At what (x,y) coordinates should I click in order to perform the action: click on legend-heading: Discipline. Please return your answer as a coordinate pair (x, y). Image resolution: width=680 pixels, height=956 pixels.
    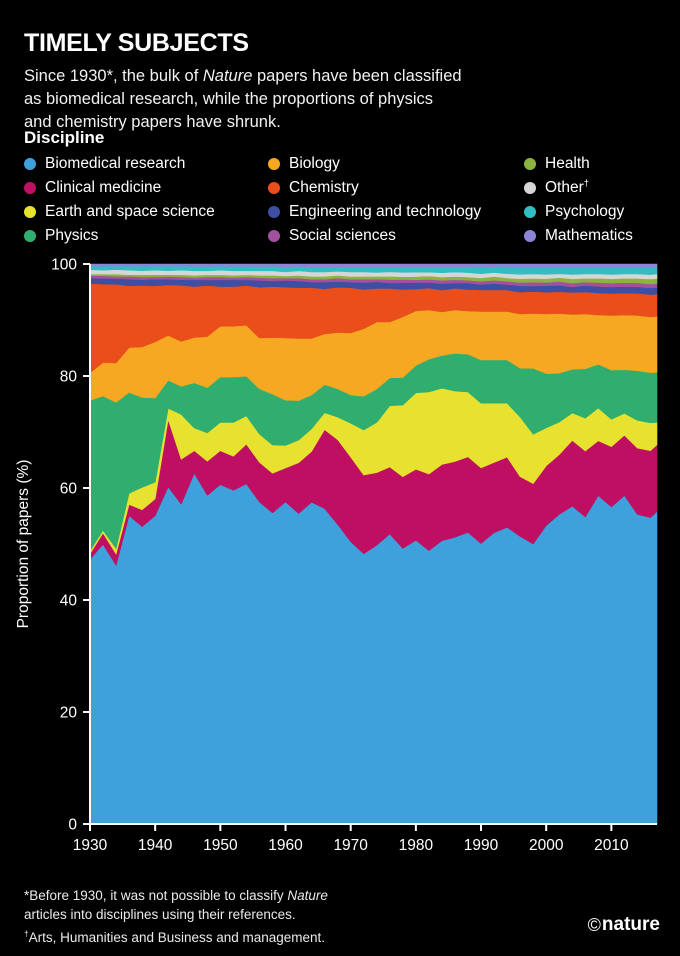
    Looking at the image, I should click on (64, 137).